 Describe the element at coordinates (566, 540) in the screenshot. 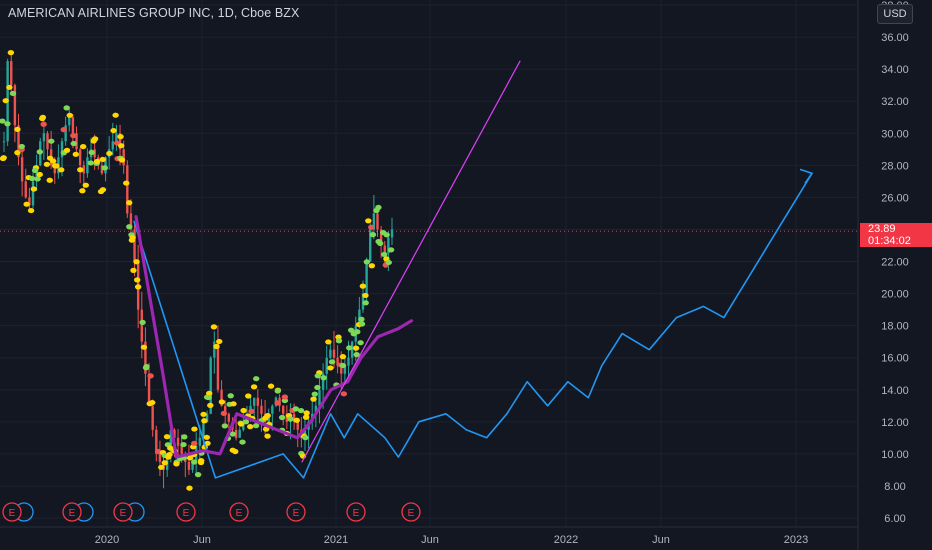

I see `x-tick-label: 2022` at that location.